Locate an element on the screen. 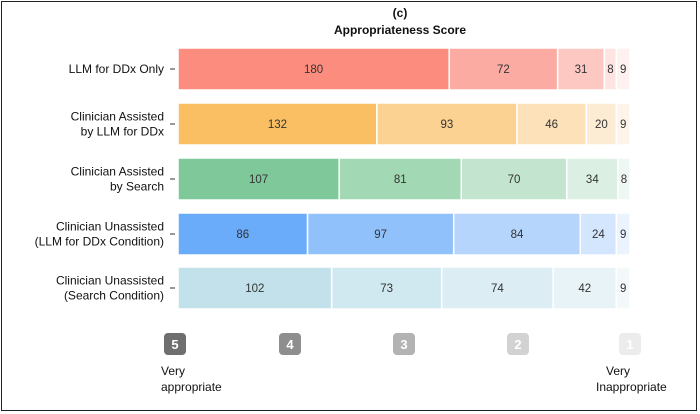 The width and height of the screenshot is (700, 414). data-label: 34 is located at coordinates (592, 180).